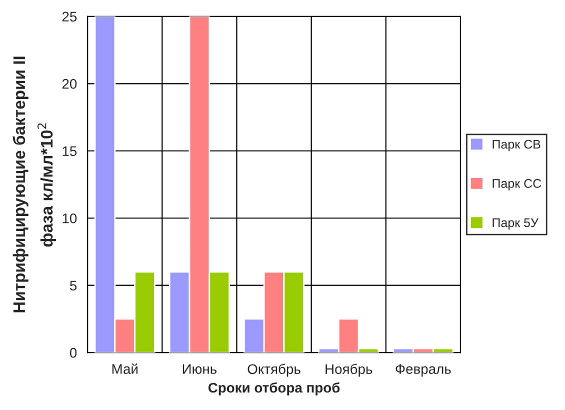 The image size is (565, 410). What do you see at coordinates (69, 83) in the screenshot?
I see `y-tick-label: 20` at bounding box center [69, 83].